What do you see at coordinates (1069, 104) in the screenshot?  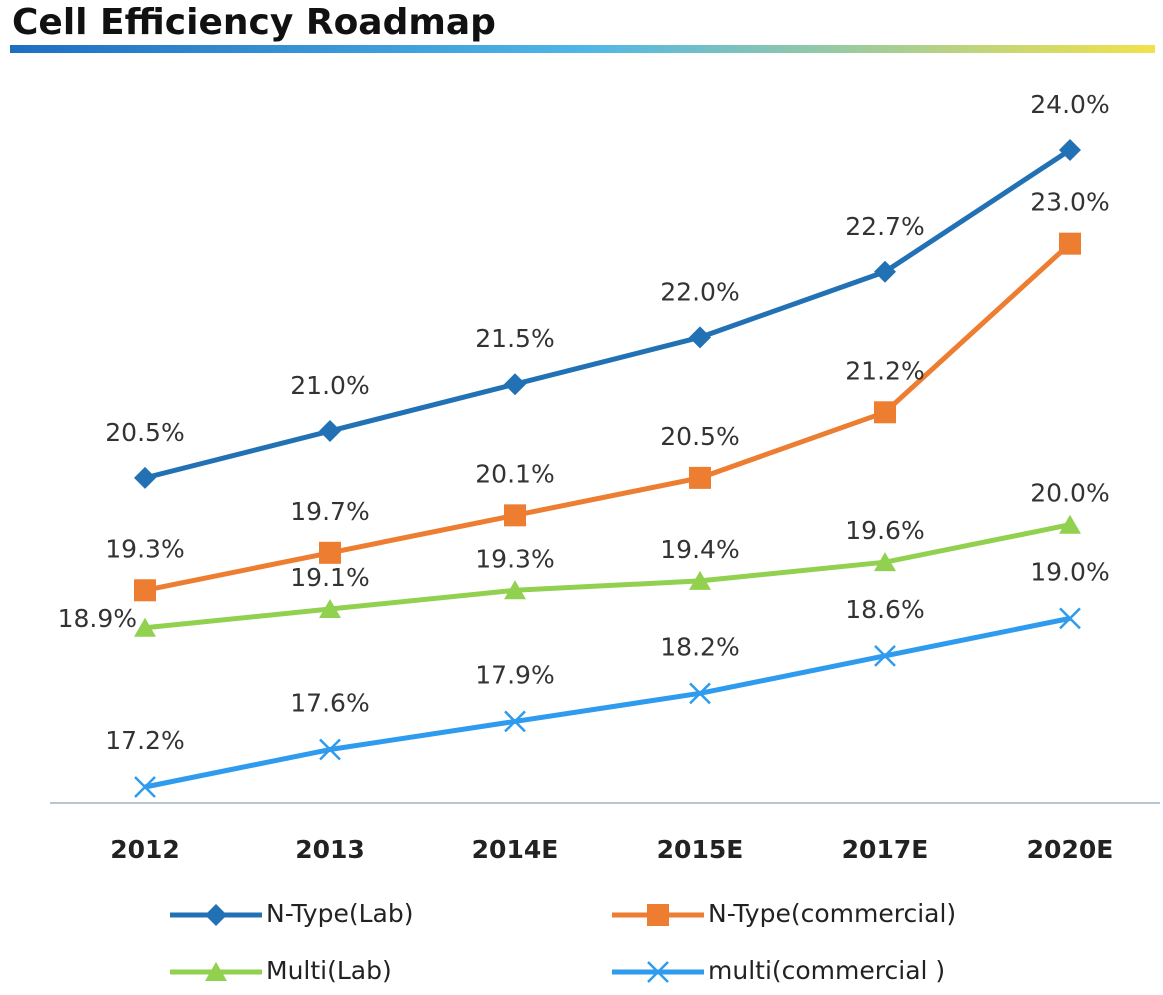 I see `data-label: 24.0%` at bounding box center [1069, 104].